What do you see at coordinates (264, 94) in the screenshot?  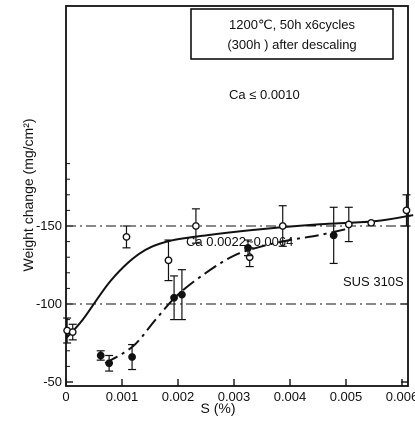 I see `label-ca-low: Ca ≤ 0.0010` at bounding box center [264, 94].